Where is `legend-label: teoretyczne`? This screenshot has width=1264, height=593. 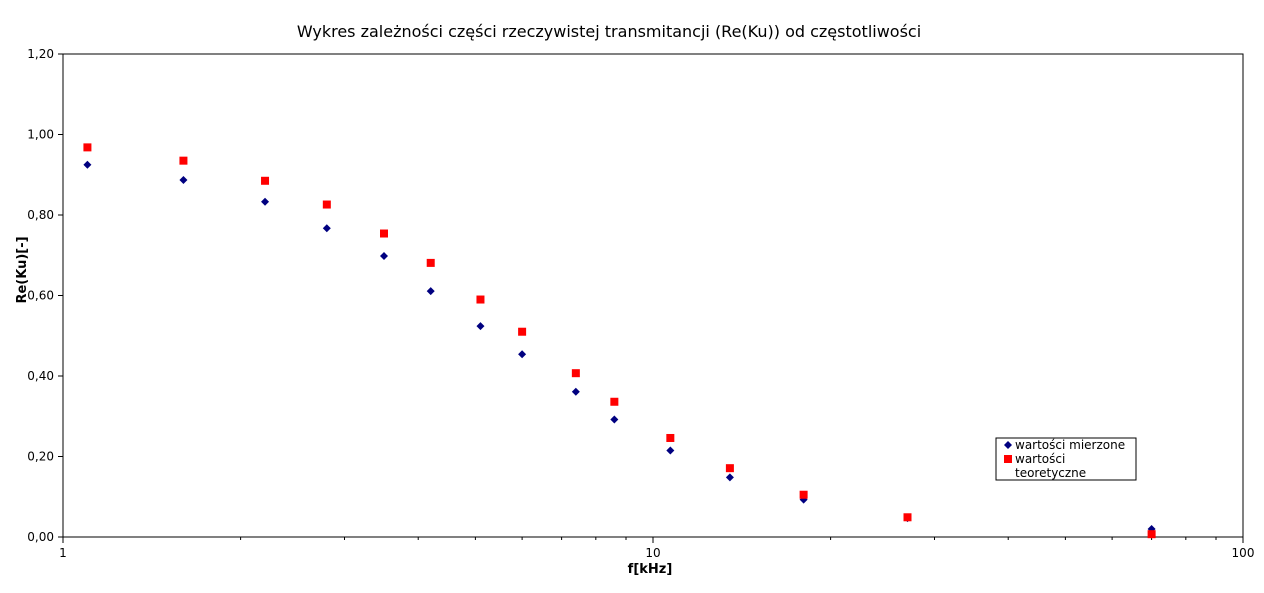
legend-label: teoretyczne is located at coordinates (1050, 473).